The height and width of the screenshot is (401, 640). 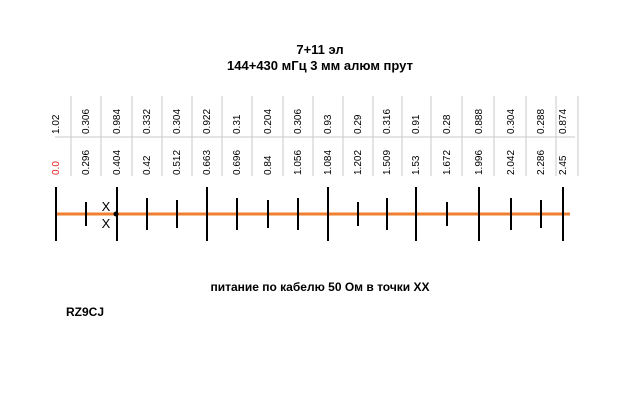 I want to click on element-length-label: 0.874, so click(x=563, y=121).